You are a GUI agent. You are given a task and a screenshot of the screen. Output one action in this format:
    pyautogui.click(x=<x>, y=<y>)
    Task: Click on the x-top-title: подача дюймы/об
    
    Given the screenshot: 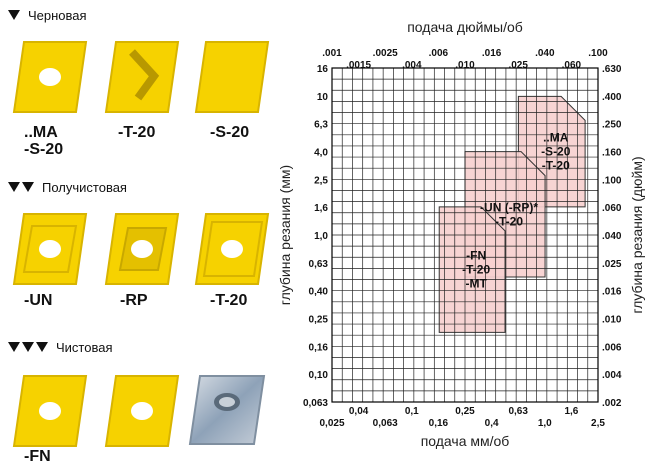 What is the action you would take?
    pyautogui.click(x=465, y=27)
    